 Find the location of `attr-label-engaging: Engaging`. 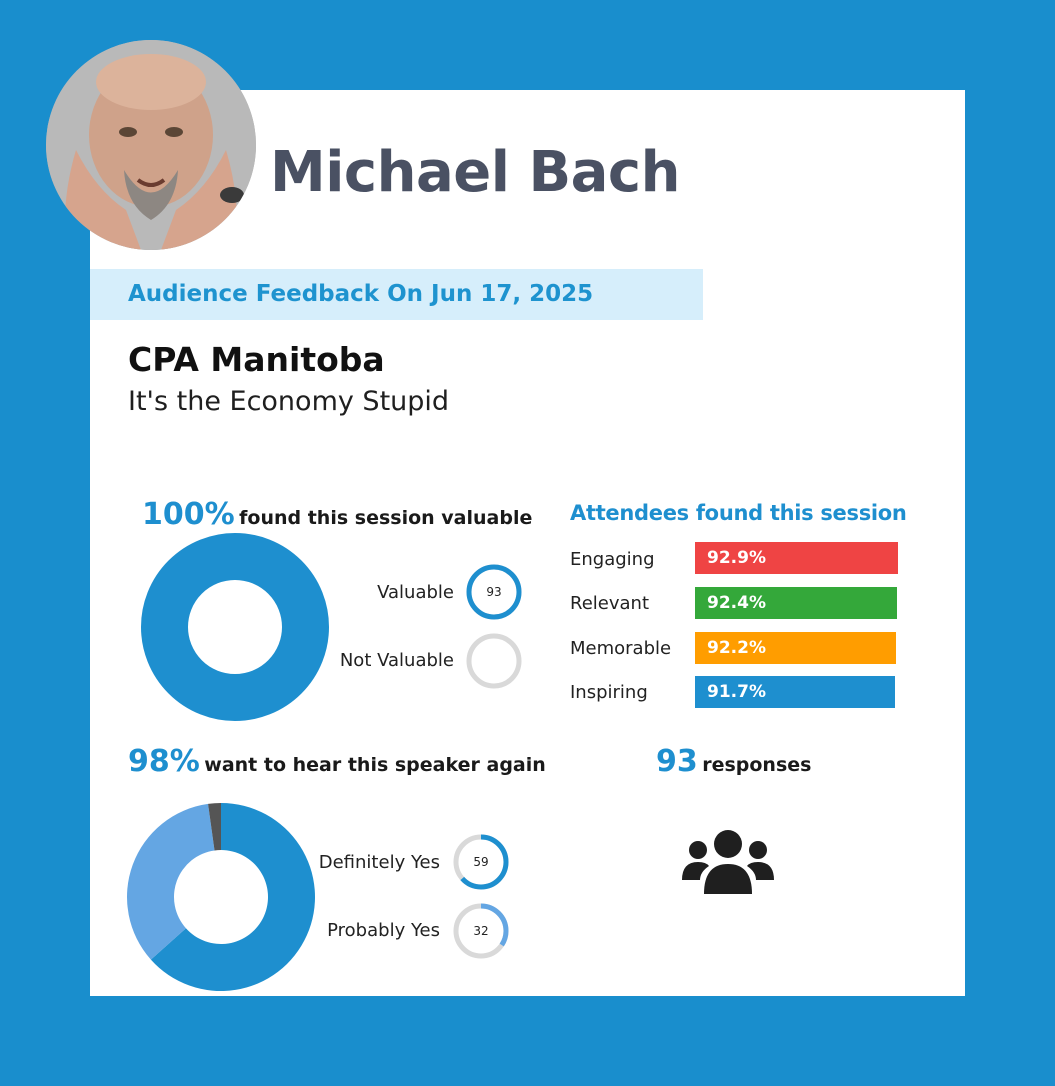

attr-label-engaging: Engaging is located at coordinates (612, 559).